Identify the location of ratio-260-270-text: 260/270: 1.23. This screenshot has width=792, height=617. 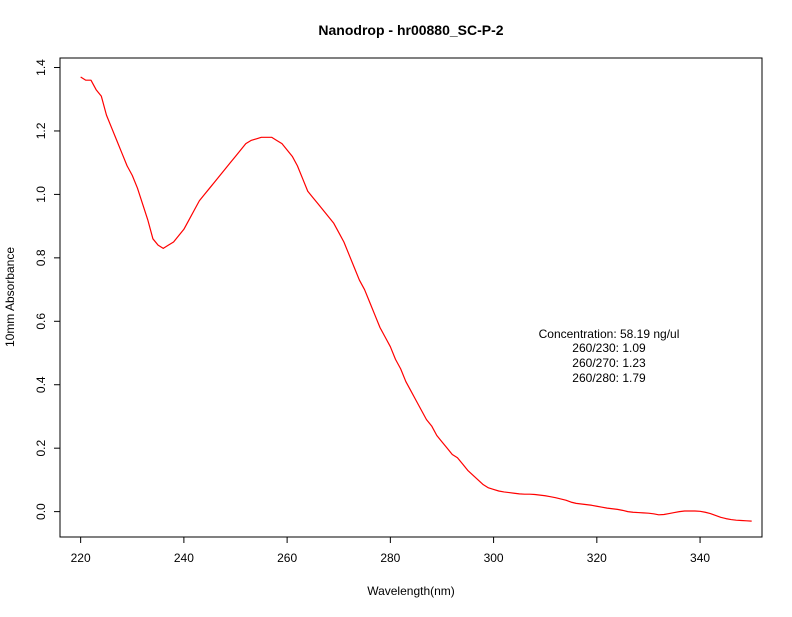
(609, 363).